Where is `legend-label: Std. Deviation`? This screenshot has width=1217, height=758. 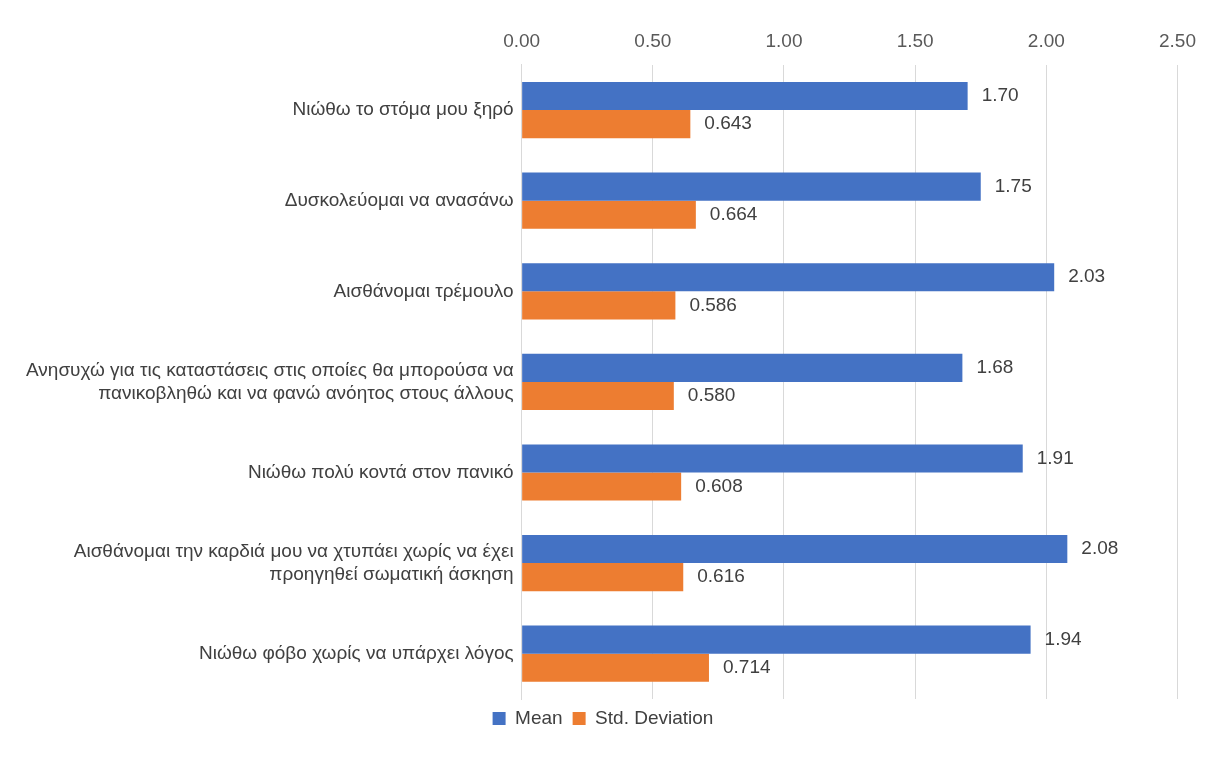
legend-label: Std. Deviation is located at coordinates (654, 717).